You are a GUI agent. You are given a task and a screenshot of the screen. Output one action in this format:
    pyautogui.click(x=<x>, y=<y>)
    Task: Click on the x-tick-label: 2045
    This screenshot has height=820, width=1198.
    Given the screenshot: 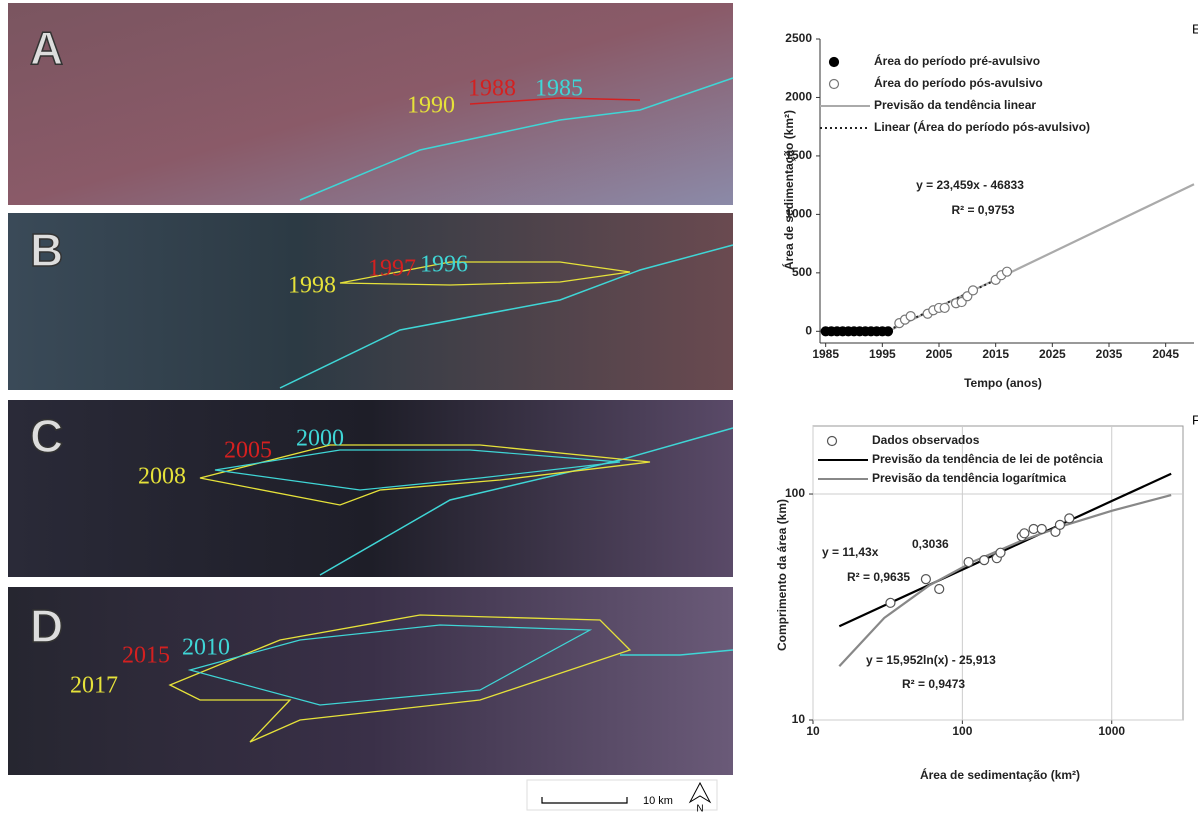 What is the action you would take?
    pyautogui.click(x=1165, y=354)
    